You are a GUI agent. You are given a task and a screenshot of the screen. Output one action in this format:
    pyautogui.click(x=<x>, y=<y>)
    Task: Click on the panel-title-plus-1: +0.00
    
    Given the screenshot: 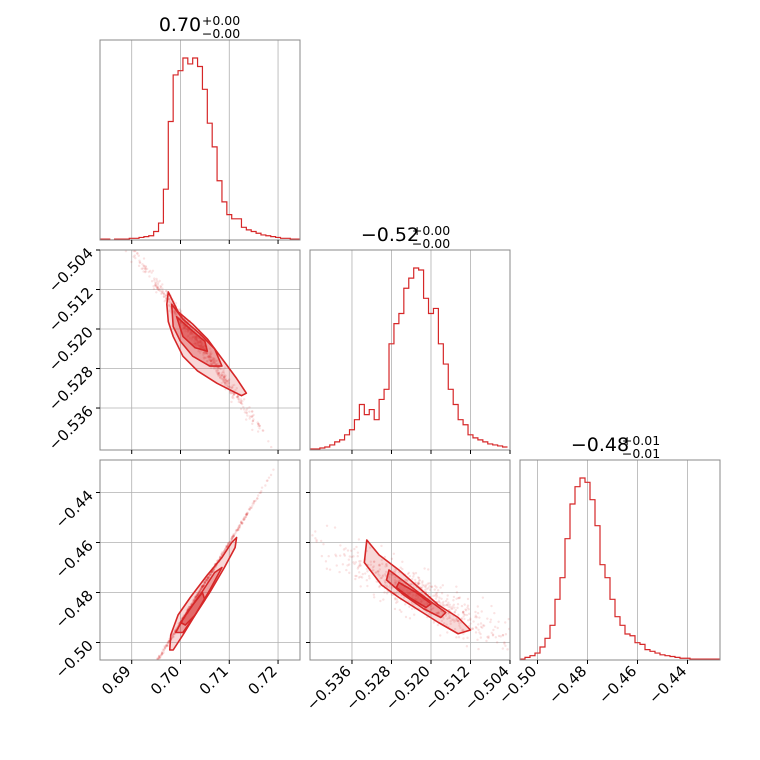 What is the action you would take?
    pyautogui.click(x=431, y=230)
    